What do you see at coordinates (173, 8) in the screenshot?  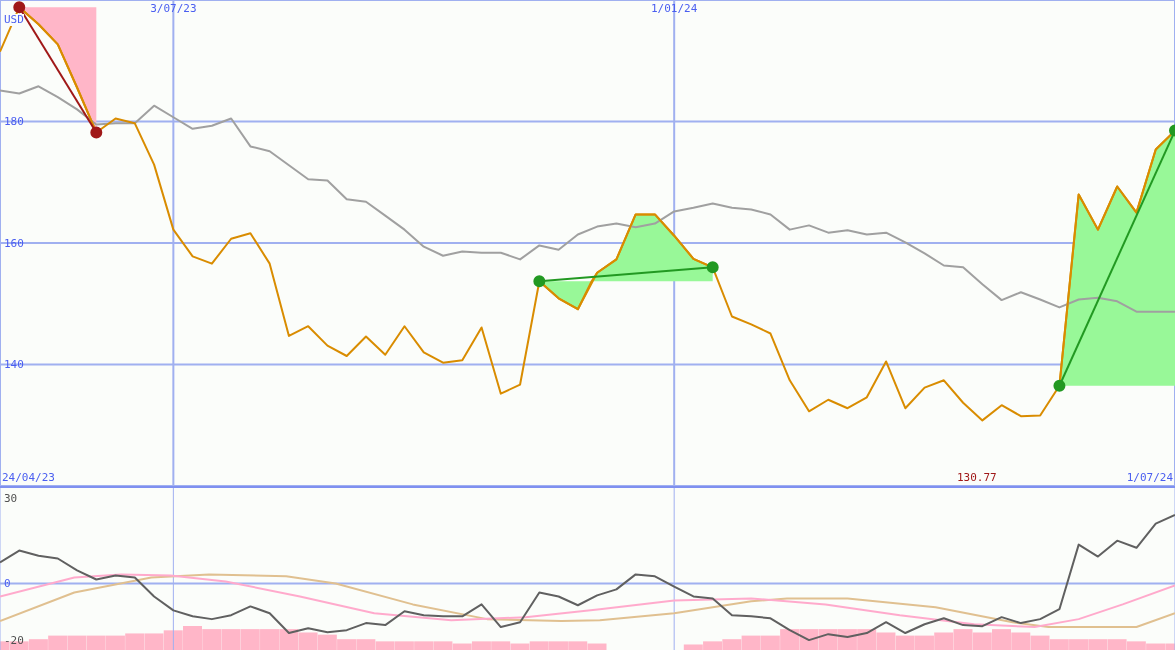 I see `x-tick-label: 3/07/23` at bounding box center [173, 8].